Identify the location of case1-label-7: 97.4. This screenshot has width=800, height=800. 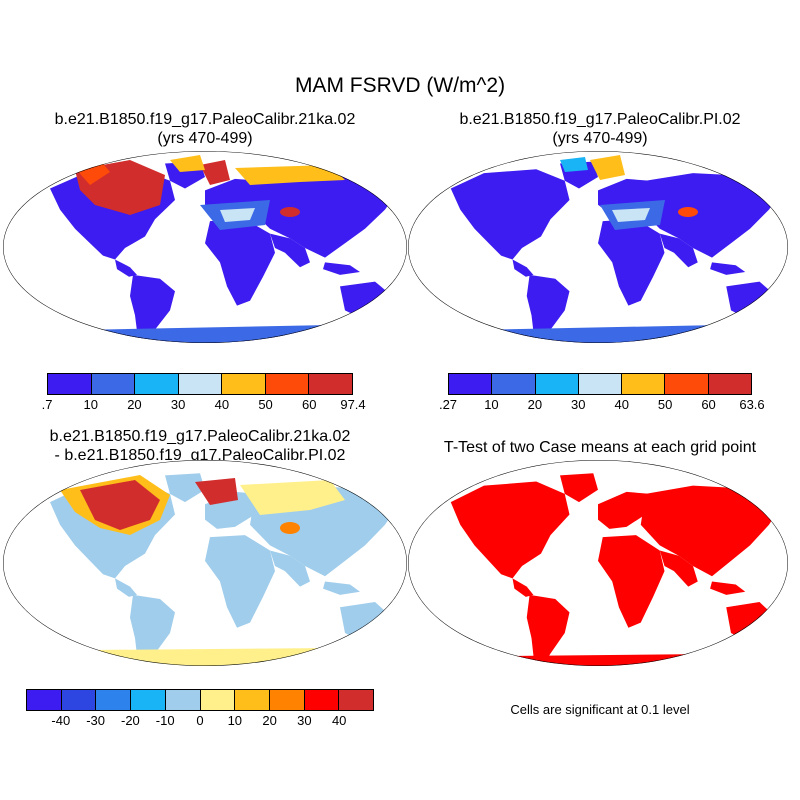
(353, 404).